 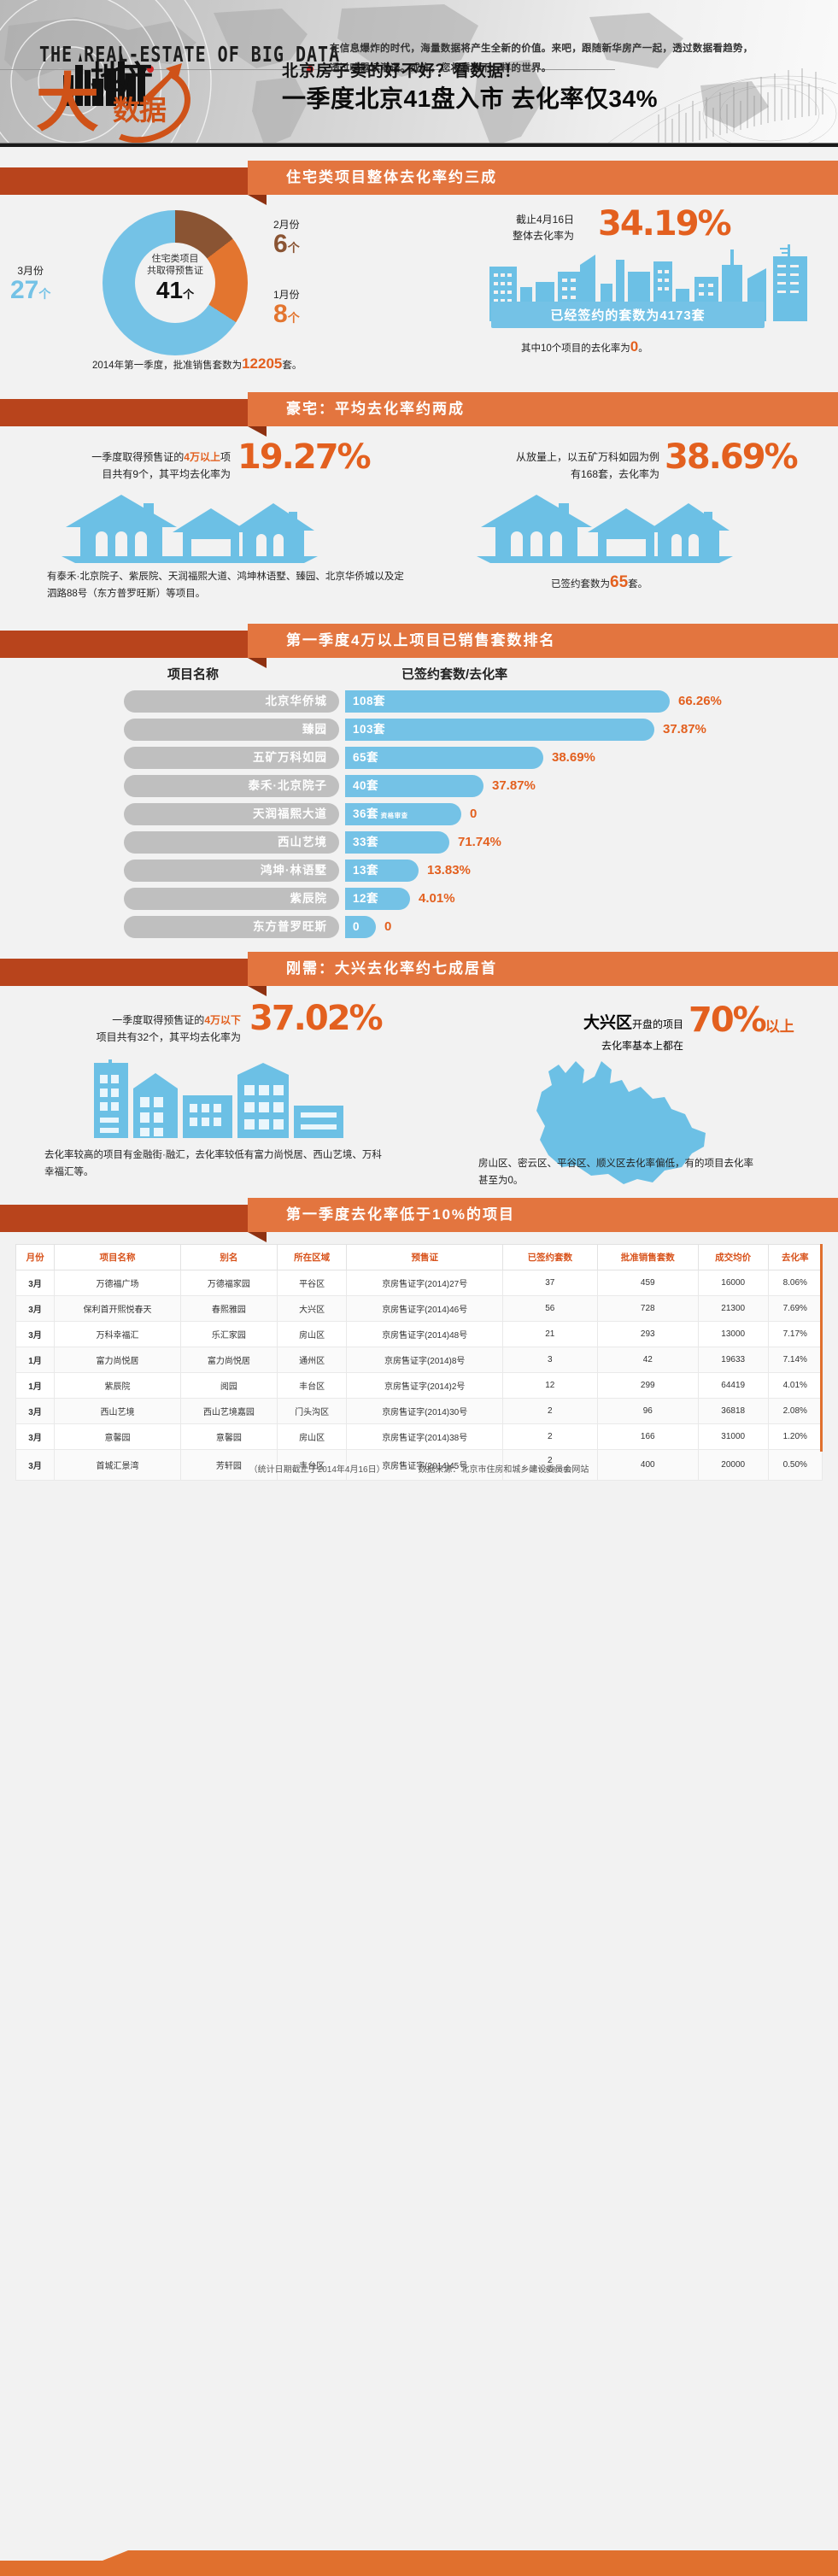 I want to click on table-cell: 299, so click(x=647, y=1385).